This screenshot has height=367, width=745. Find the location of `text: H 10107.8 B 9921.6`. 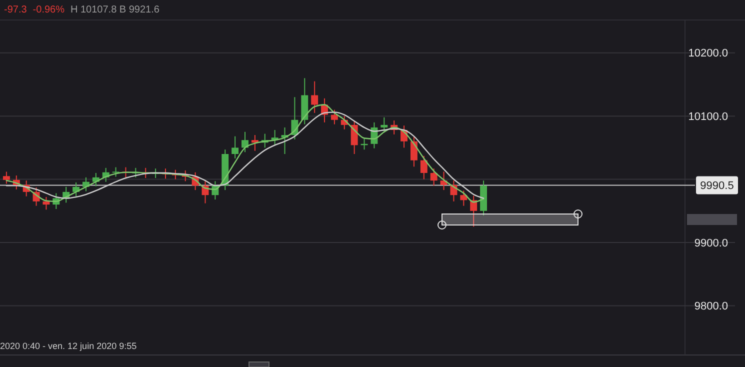

text: H 10107.8 B 9921.6 is located at coordinates (115, 10).